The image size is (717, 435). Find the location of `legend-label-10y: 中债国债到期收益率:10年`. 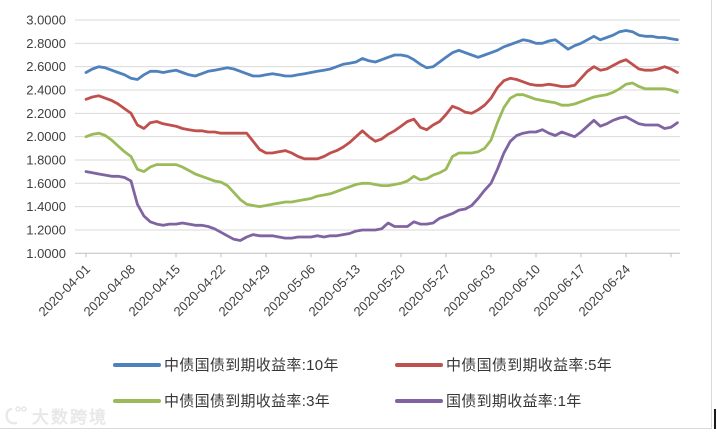

legend-label-10y: 中债国债到期收益率:10年 is located at coordinates (251, 365).